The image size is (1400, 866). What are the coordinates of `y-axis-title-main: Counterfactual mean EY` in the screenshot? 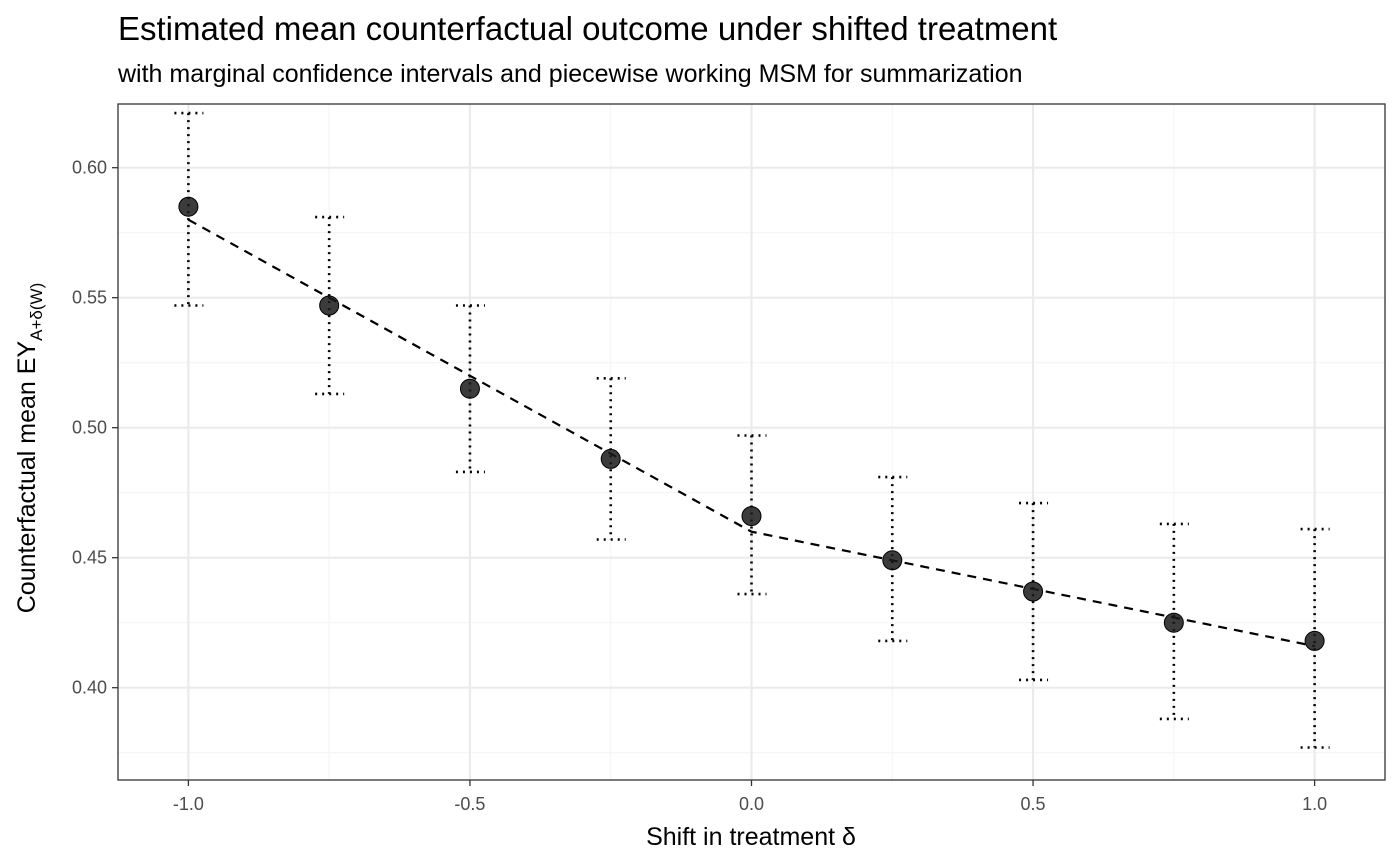 It's located at (27, 477).